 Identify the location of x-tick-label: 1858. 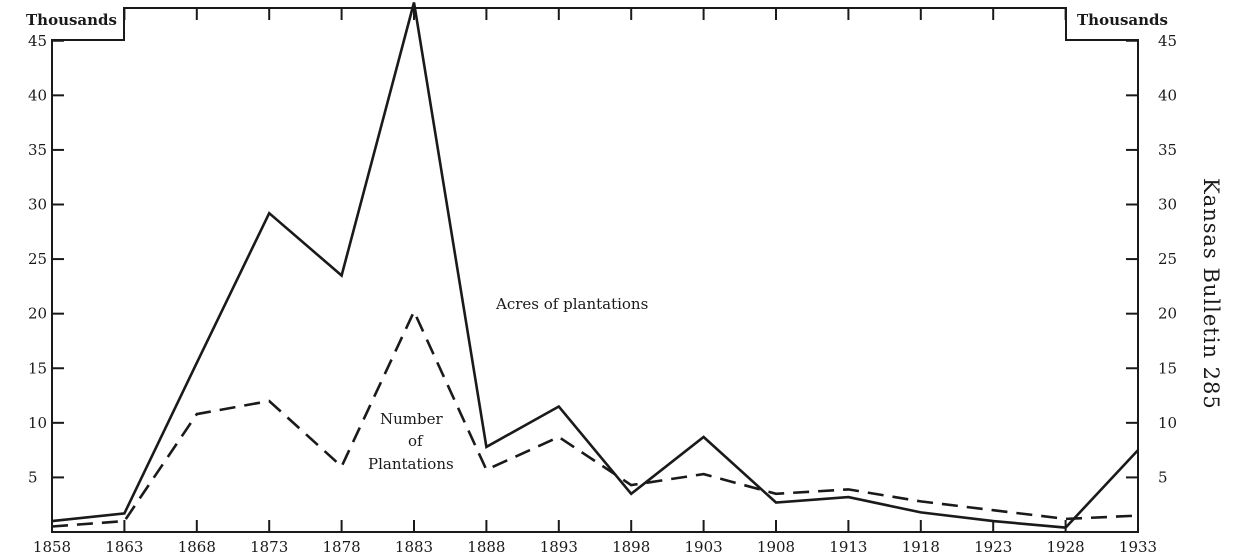
(52, 547).